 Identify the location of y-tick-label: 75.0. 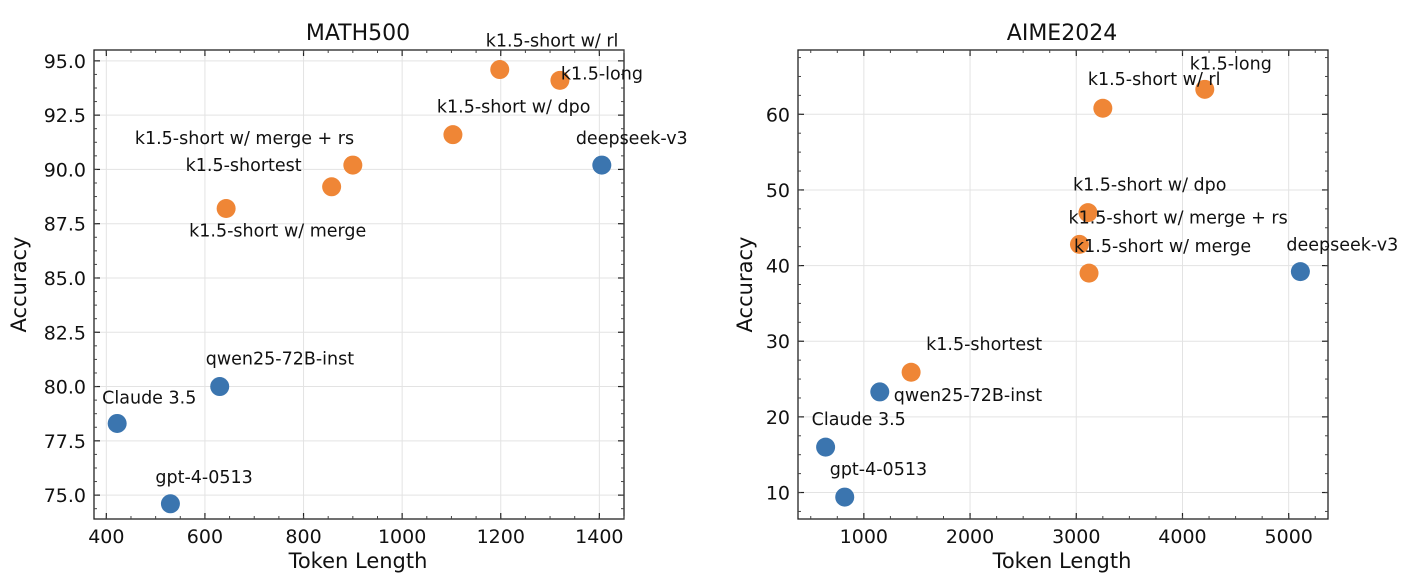
(65, 496).